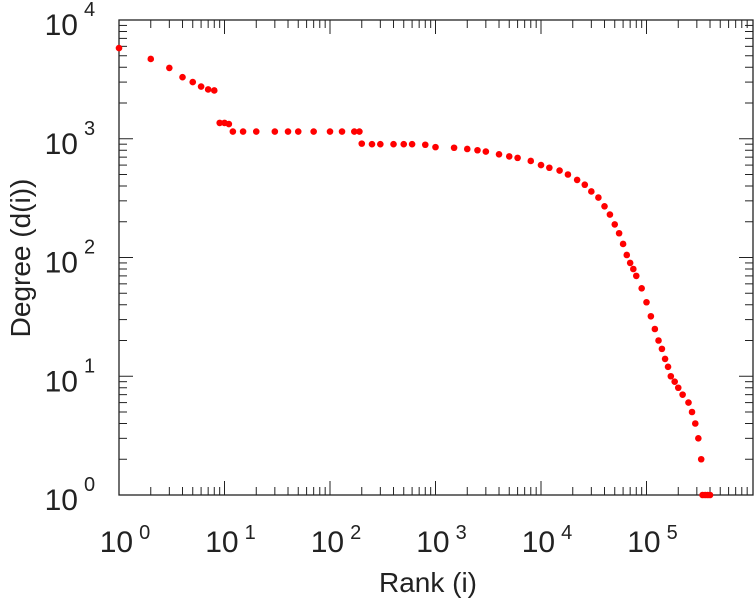 This screenshot has width=756, height=600. I want to click on x-axis-tick-labels: 10 0 10 1 10 2 10 3 10 4 10 5, so click(389, 540).